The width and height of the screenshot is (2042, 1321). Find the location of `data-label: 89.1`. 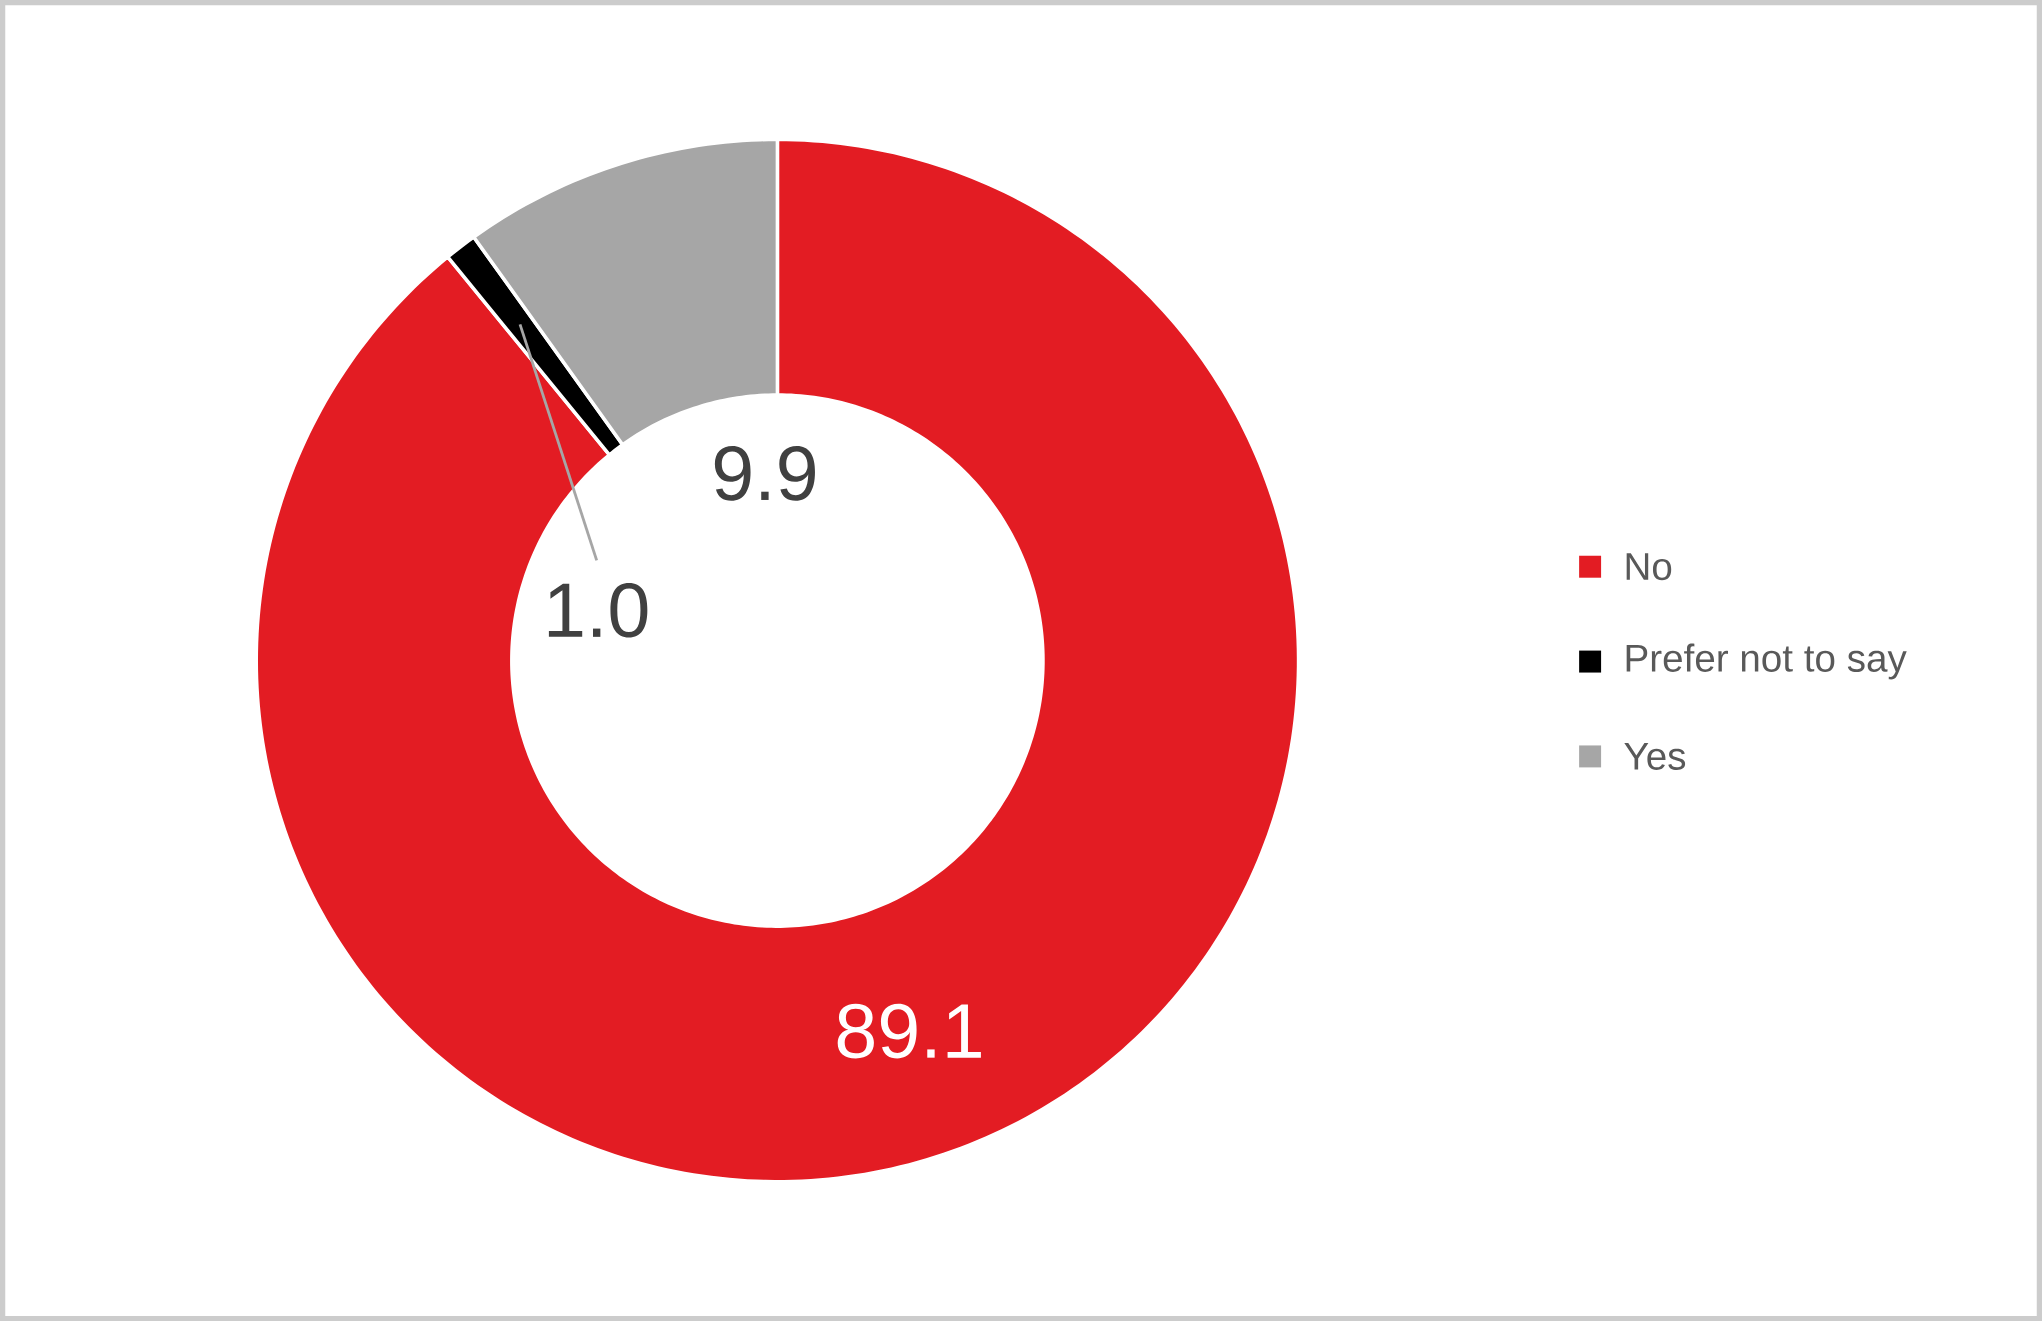

data-label: 89.1 is located at coordinates (909, 1031).